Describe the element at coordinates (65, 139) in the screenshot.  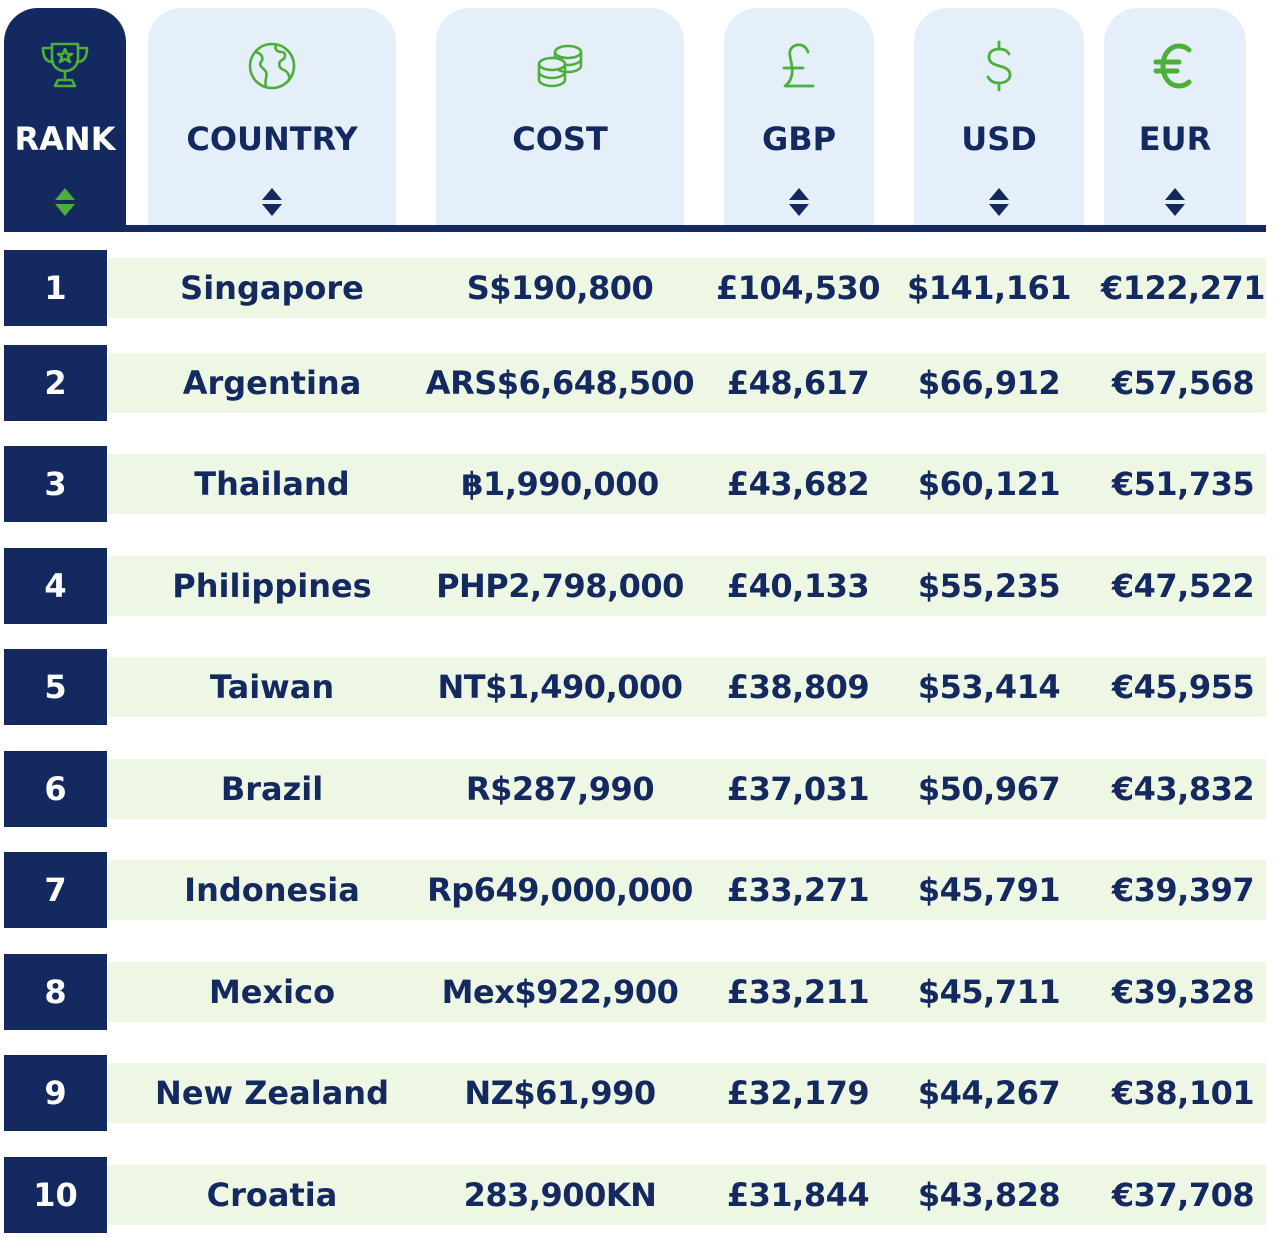
I see `header-label: RANK` at that location.